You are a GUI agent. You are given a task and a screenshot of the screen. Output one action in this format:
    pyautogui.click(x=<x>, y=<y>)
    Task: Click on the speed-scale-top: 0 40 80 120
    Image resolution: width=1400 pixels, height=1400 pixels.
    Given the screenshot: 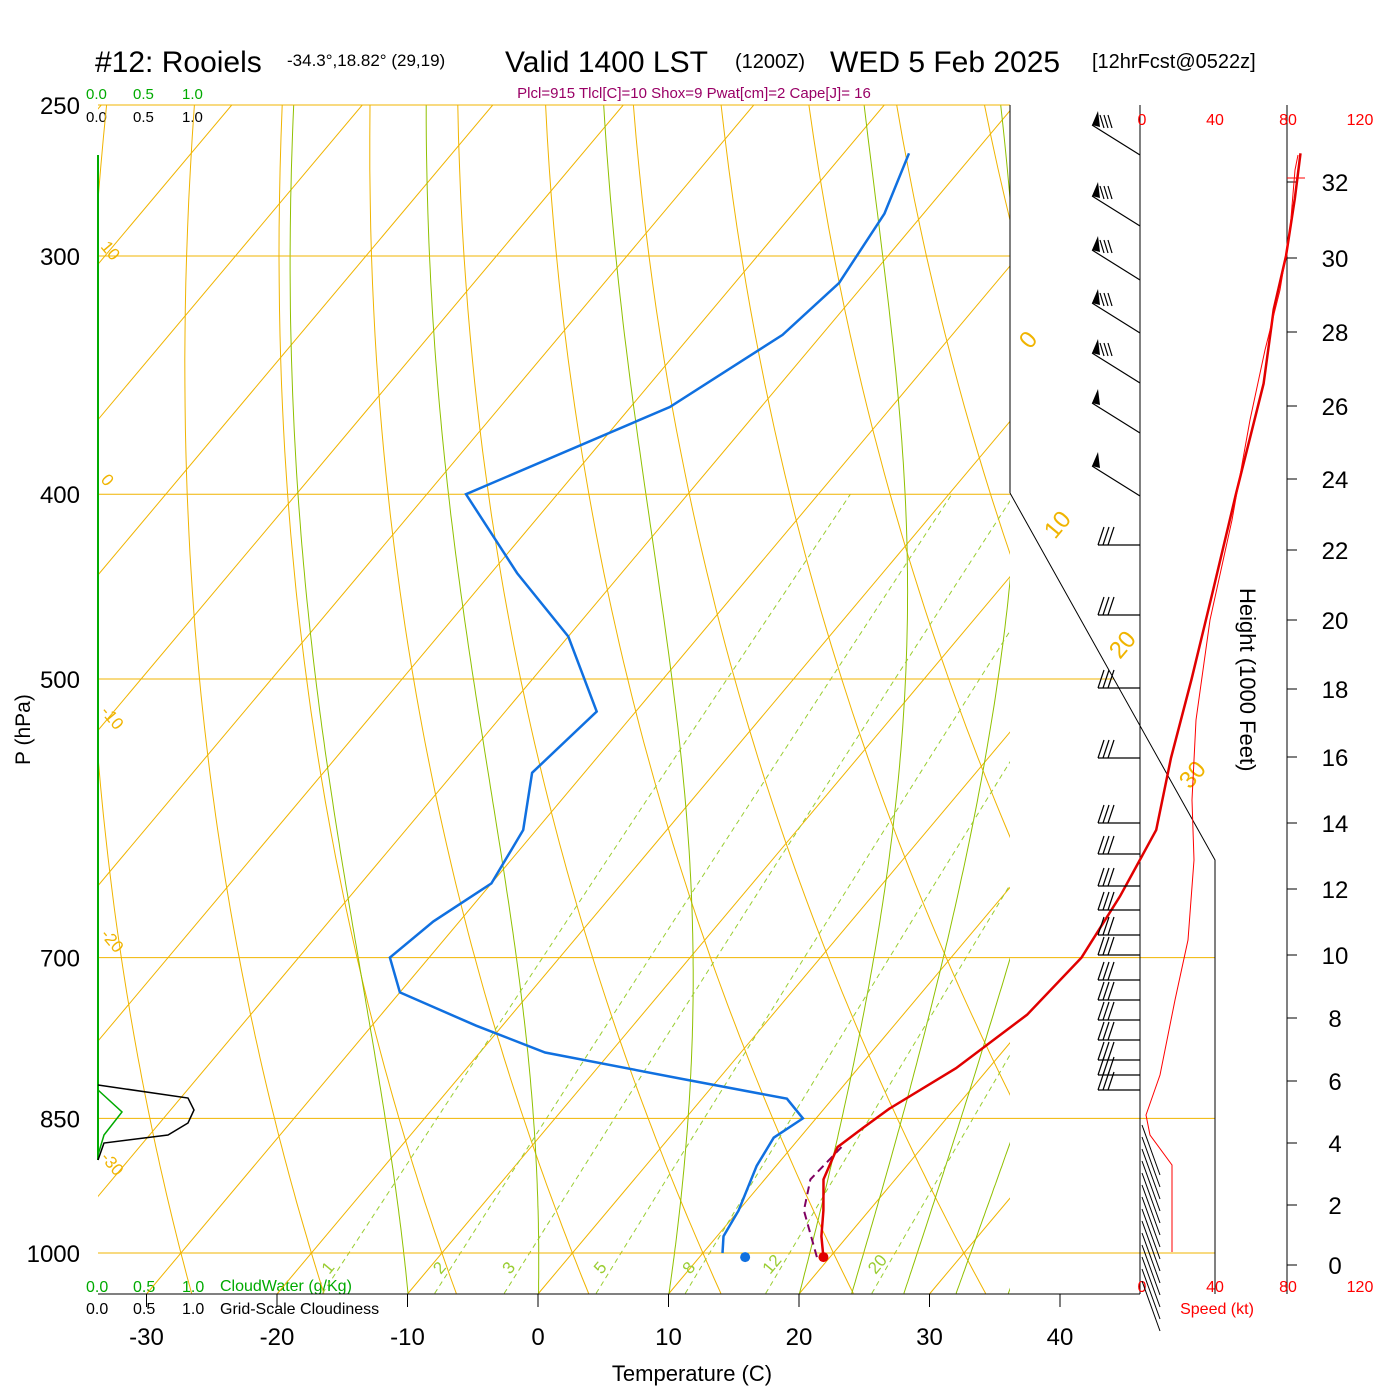 What is the action you would take?
    pyautogui.click(x=1256, y=120)
    